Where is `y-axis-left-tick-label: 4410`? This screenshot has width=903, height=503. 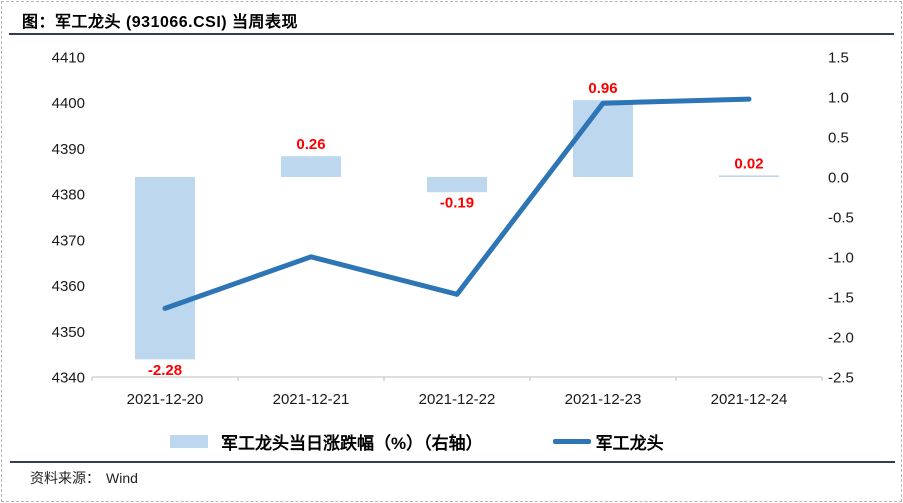 y-axis-left-tick-label: 4410 is located at coordinates (68, 58).